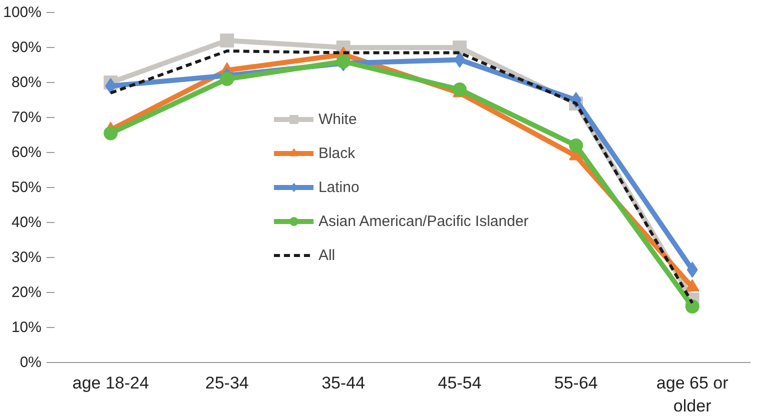 The height and width of the screenshot is (418, 767). I want to click on y-tick-label: 60%, so click(26, 152).